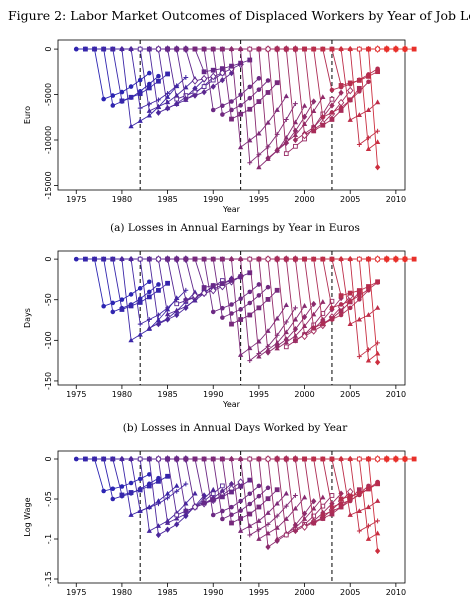  I want to click on y-tick-label: -50, so click(48, 299).